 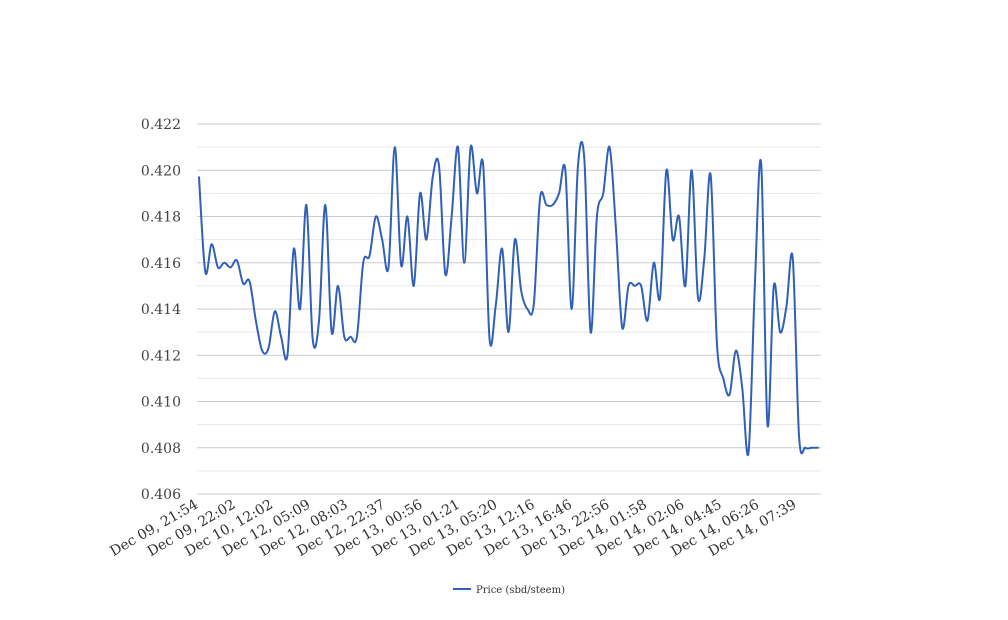 What do you see at coordinates (161, 495) in the screenshot?
I see `y-tick-label: 0.406` at bounding box center [161, 495].